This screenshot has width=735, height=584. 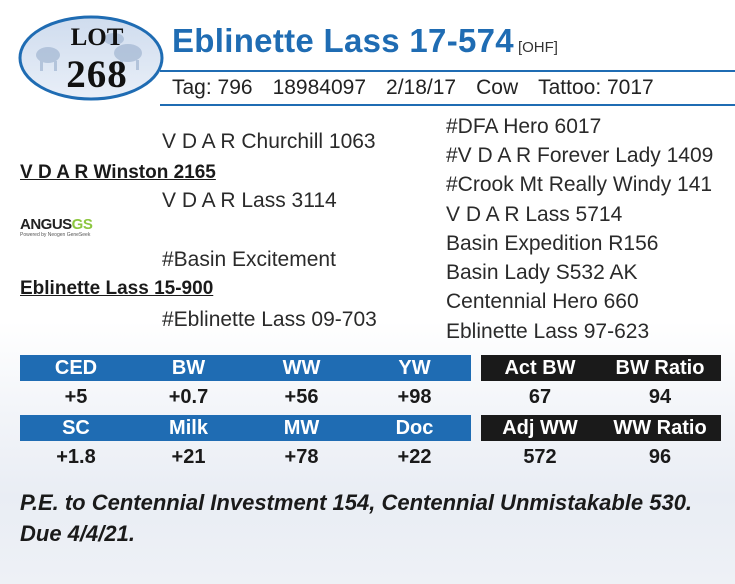 What do you see at coordinates (447, 71) in the screenshot?
I see `header-divider` at bounding box center [447, 71].